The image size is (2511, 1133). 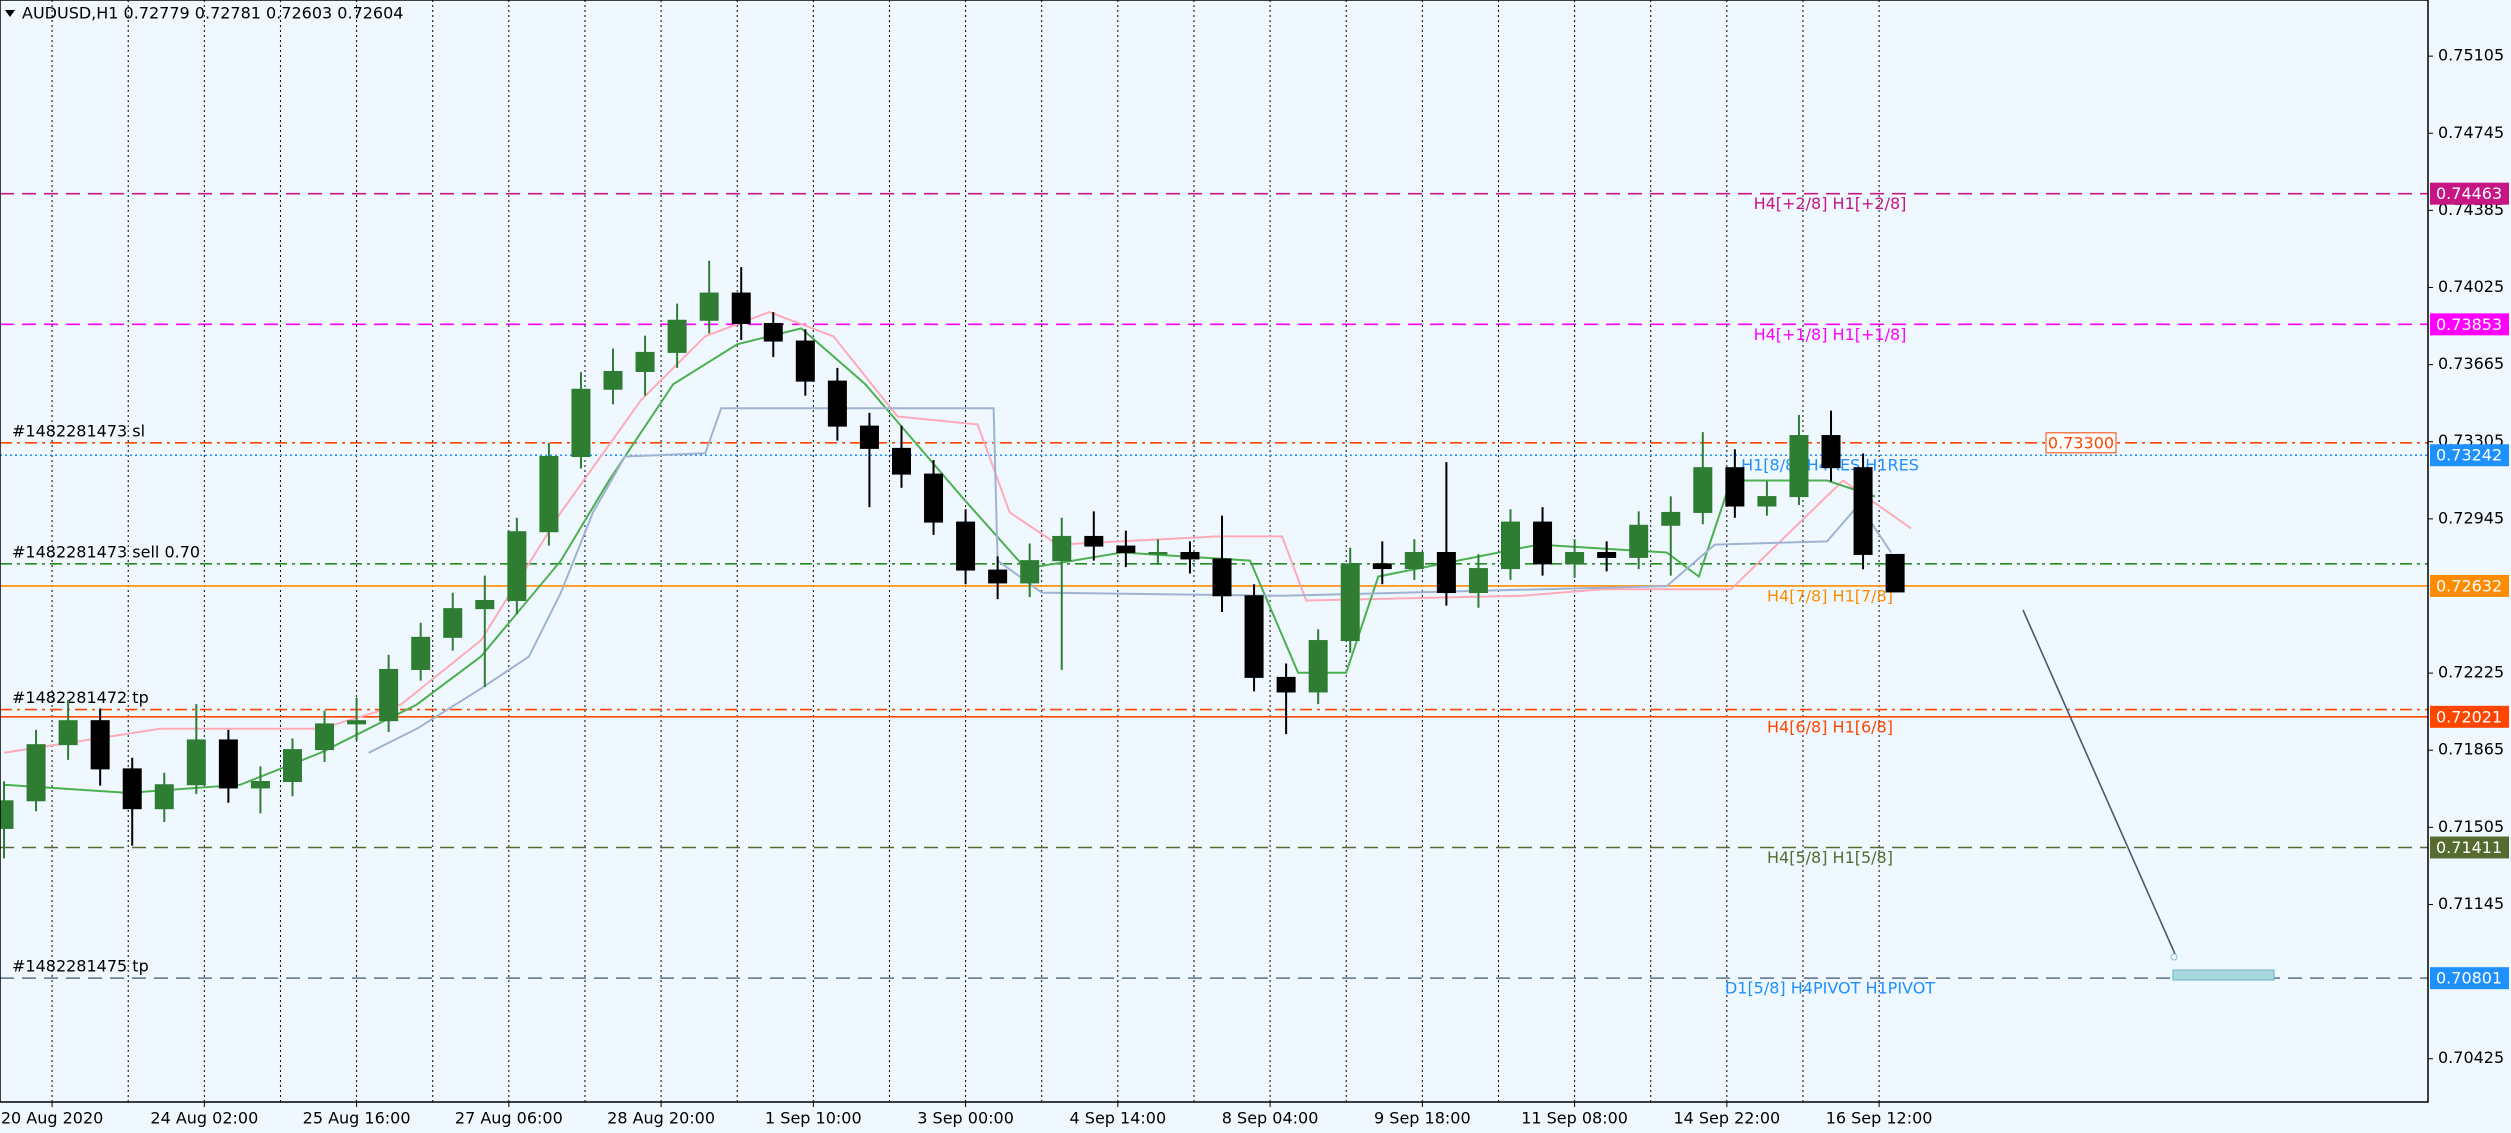 What do you see at coordinates (2174, 957) in the screenshot?
I see `projection-point` at bounding box center [2174, 957].